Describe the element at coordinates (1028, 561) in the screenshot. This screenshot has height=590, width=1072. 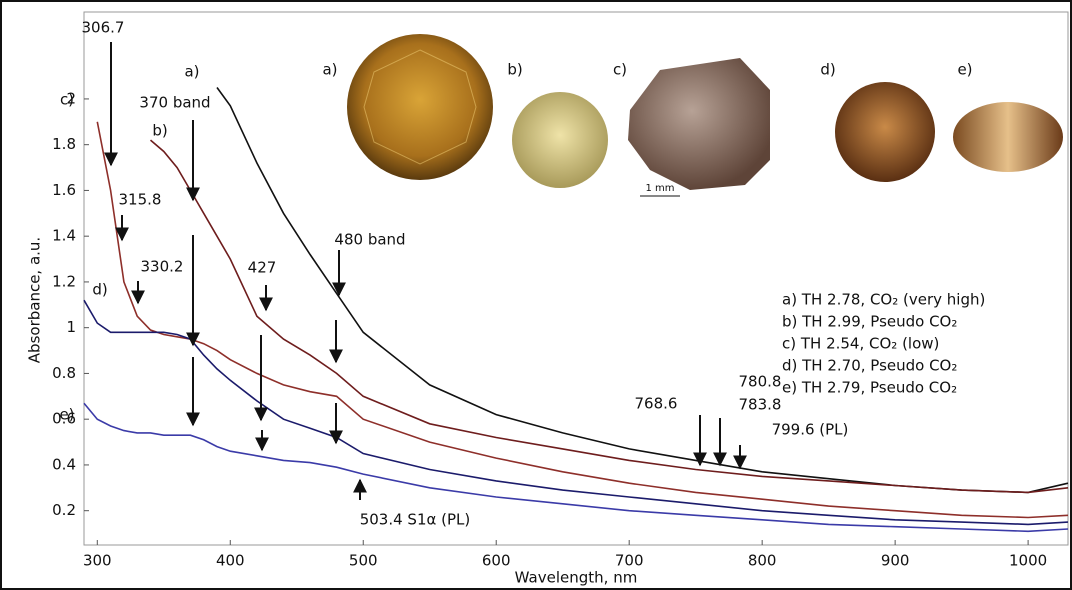
I see `x-tick-label: 1000` at that location.